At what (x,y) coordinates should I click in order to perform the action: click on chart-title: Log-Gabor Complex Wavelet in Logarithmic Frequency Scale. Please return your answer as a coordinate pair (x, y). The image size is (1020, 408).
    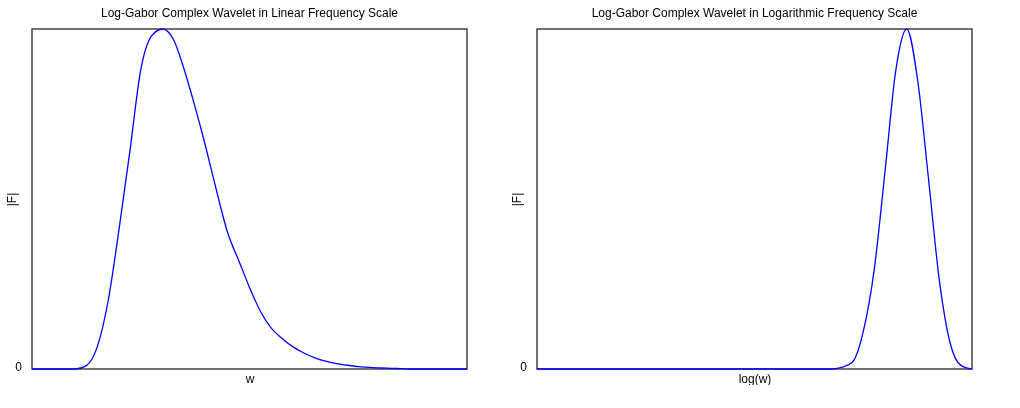
    Looking at the image, I should click on (754, 13).